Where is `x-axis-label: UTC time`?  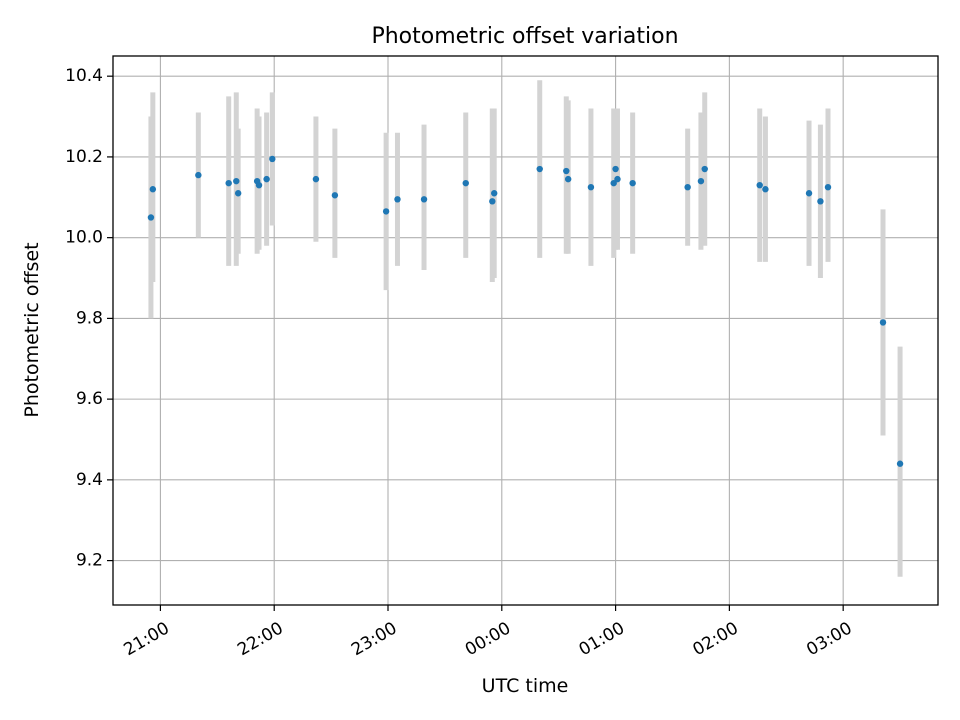 x-axis-label: UTC time is located at coordinates (525, 686).